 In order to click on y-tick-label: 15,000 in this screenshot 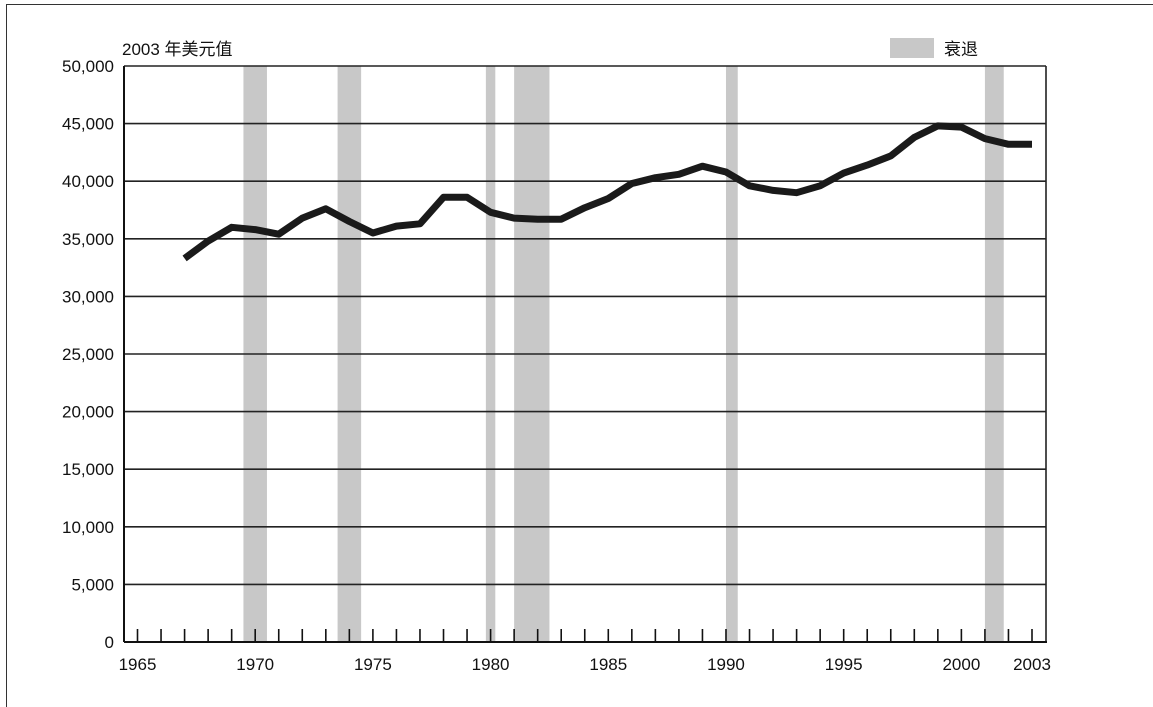, I will do `click(88, 469)`.